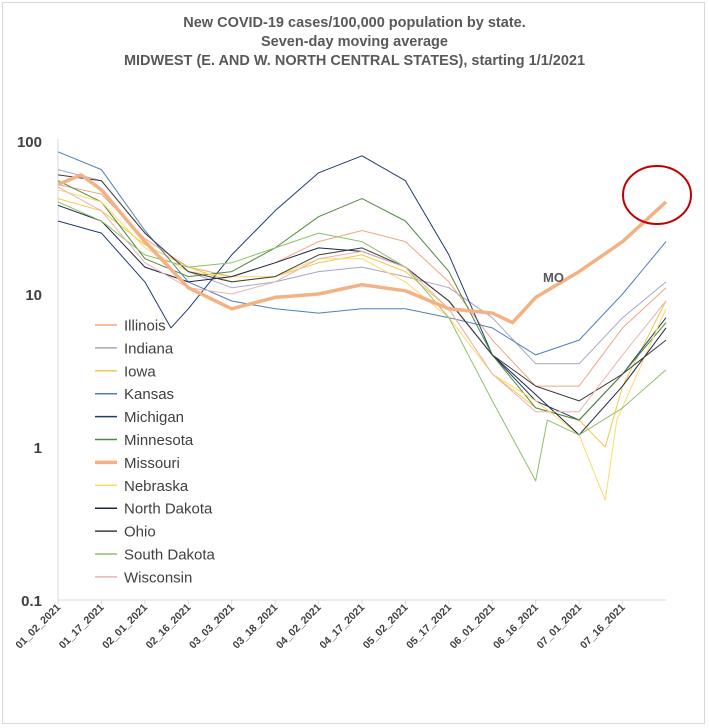 This screenshot has width=709, height=728. Describe the element at coordinates (154, 417) in the screenshot. I see `legend-label: Michigan` at that location.